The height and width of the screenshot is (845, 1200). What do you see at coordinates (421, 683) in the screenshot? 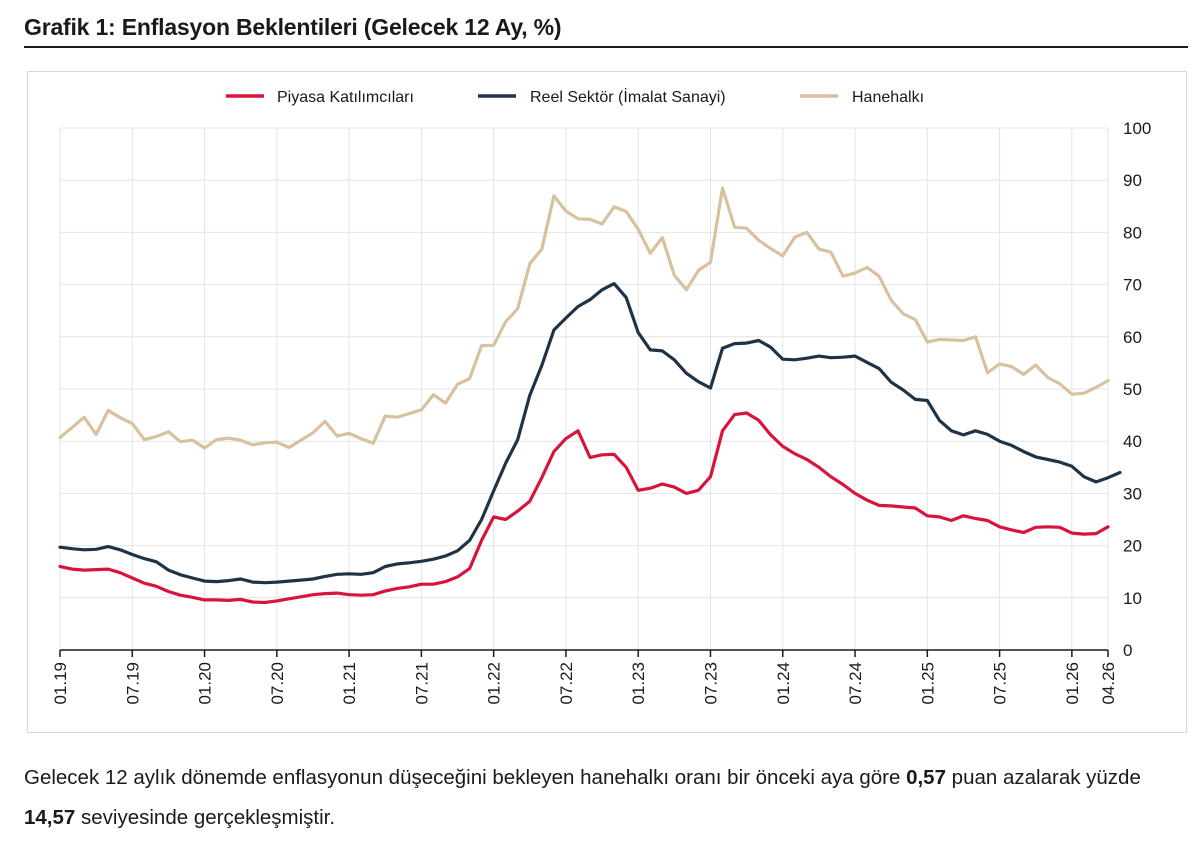
I see `x-tick-label: 07.21` at bounding box center [421, 683].